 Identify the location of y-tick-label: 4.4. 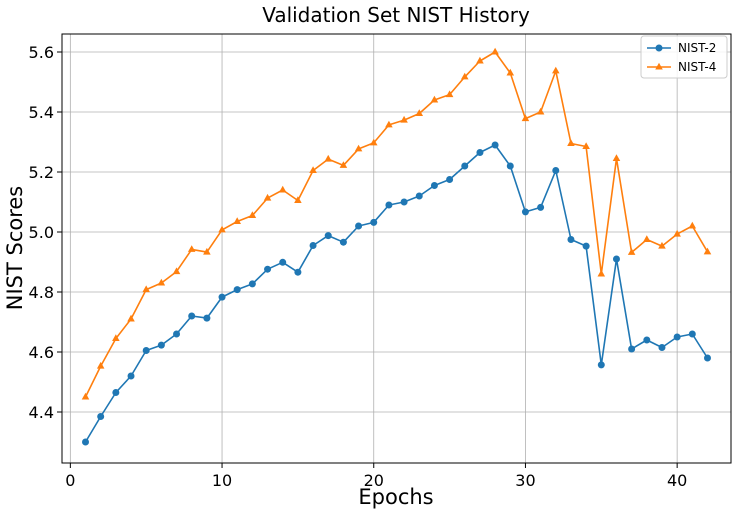
(41, 412).